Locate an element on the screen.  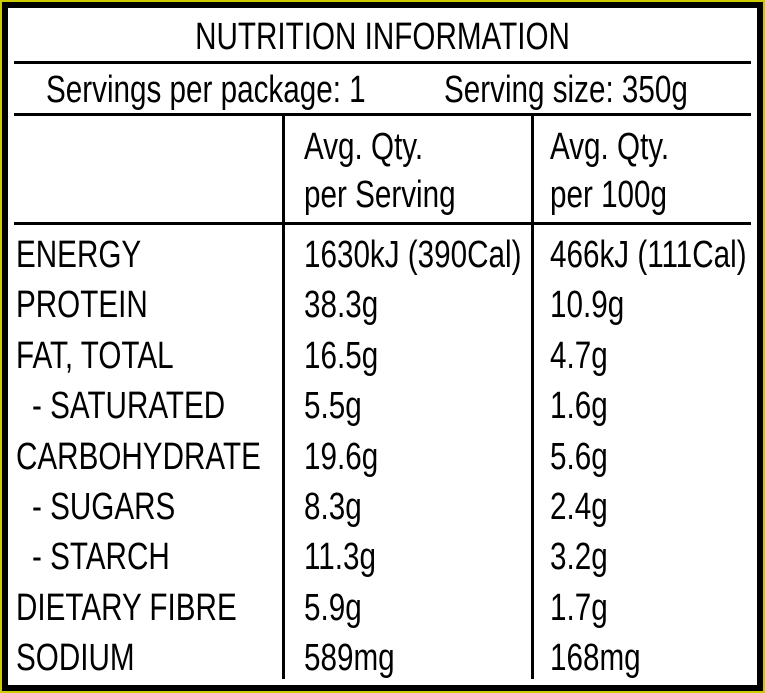
nutrient-value: 10.9g is located at coordinates (587, 305).